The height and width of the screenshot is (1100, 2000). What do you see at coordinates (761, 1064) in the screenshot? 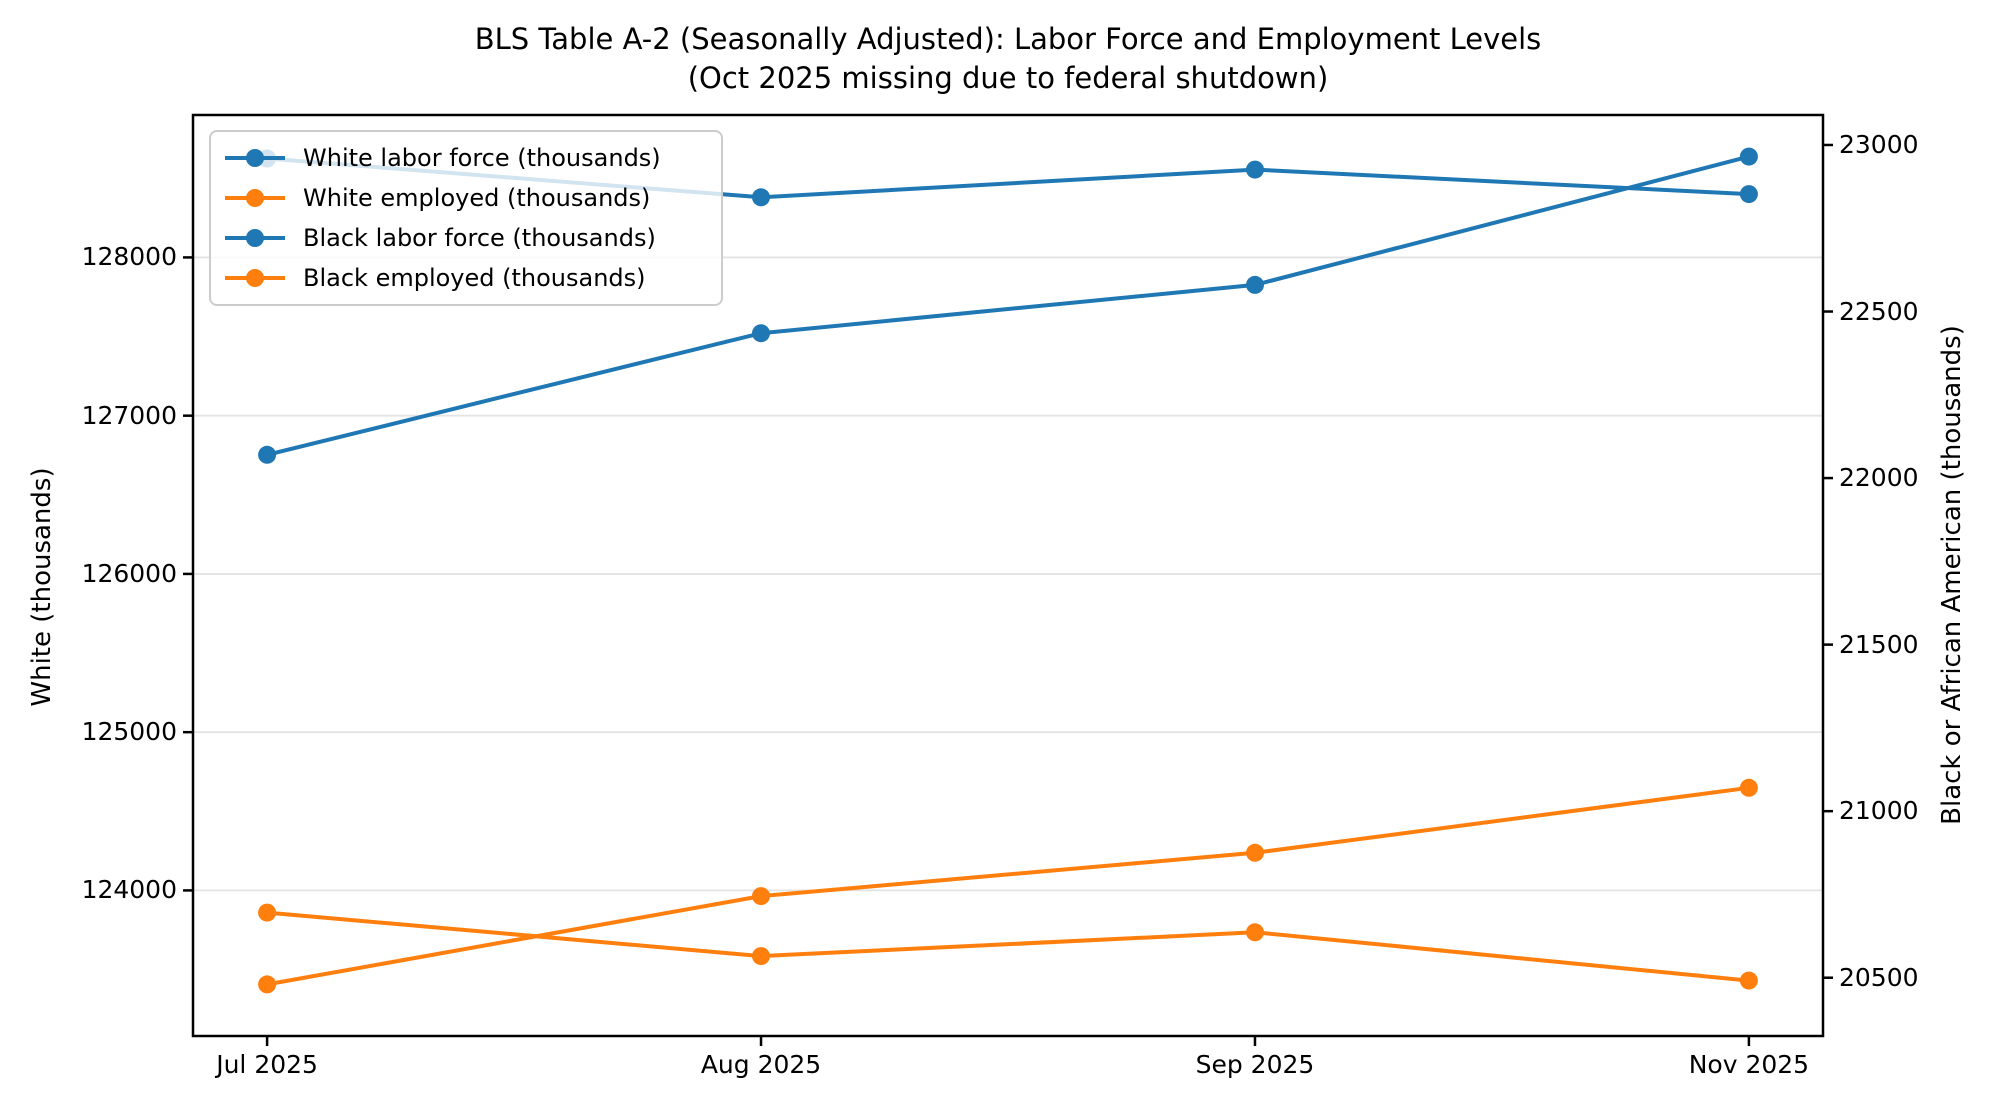
I see `x-tick-label: Aug 2025` at bounding box center [761, 1064].